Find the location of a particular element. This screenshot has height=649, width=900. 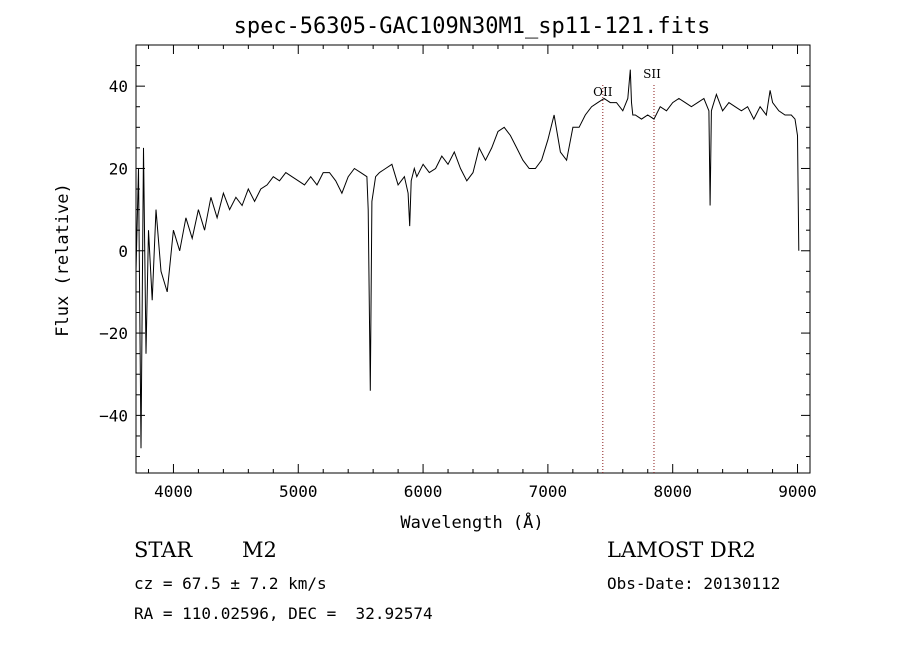

chart-title: spec-56305-GAC109N30M1_sp11-121.fits is located at coordinates (472, 26).